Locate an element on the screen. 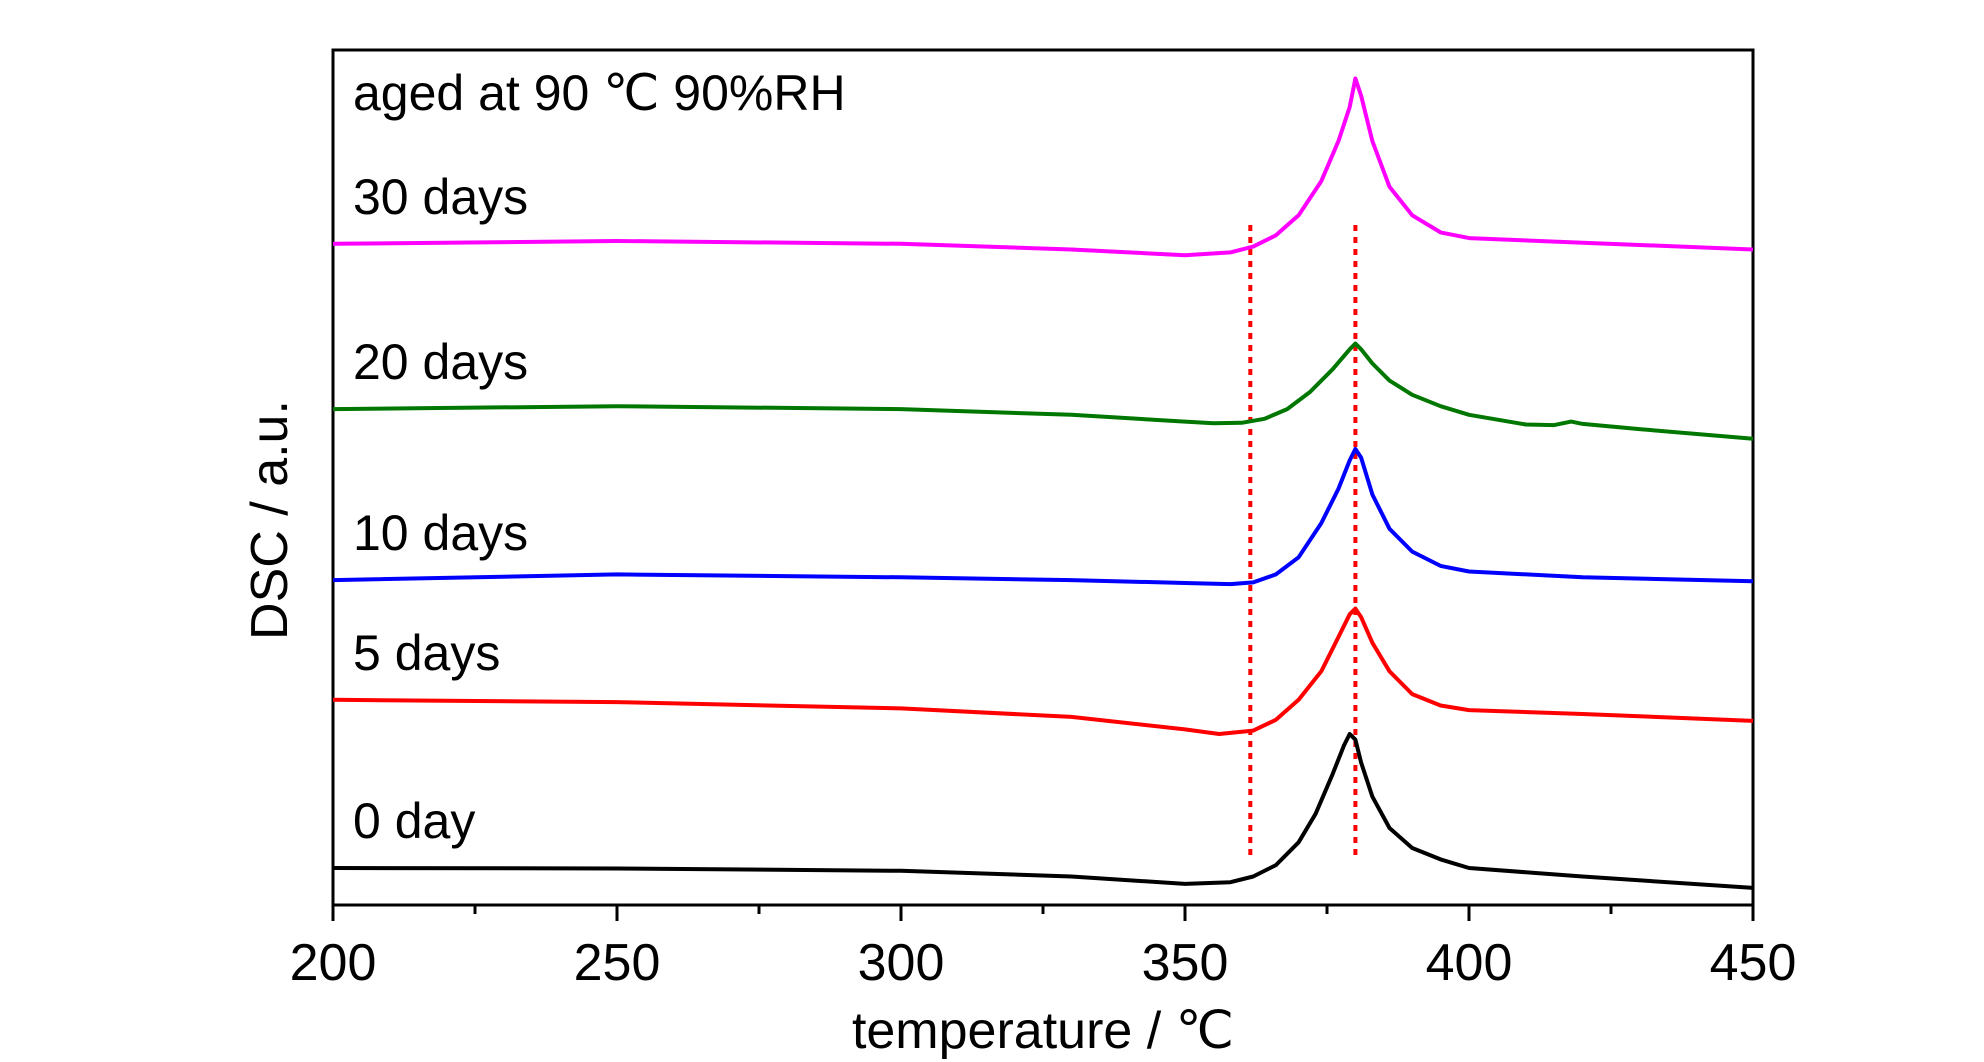 Image resolution: width=1984 pixels, height=1062 pixels. x-tick-label: 300 is located at coordinates (901, 963).